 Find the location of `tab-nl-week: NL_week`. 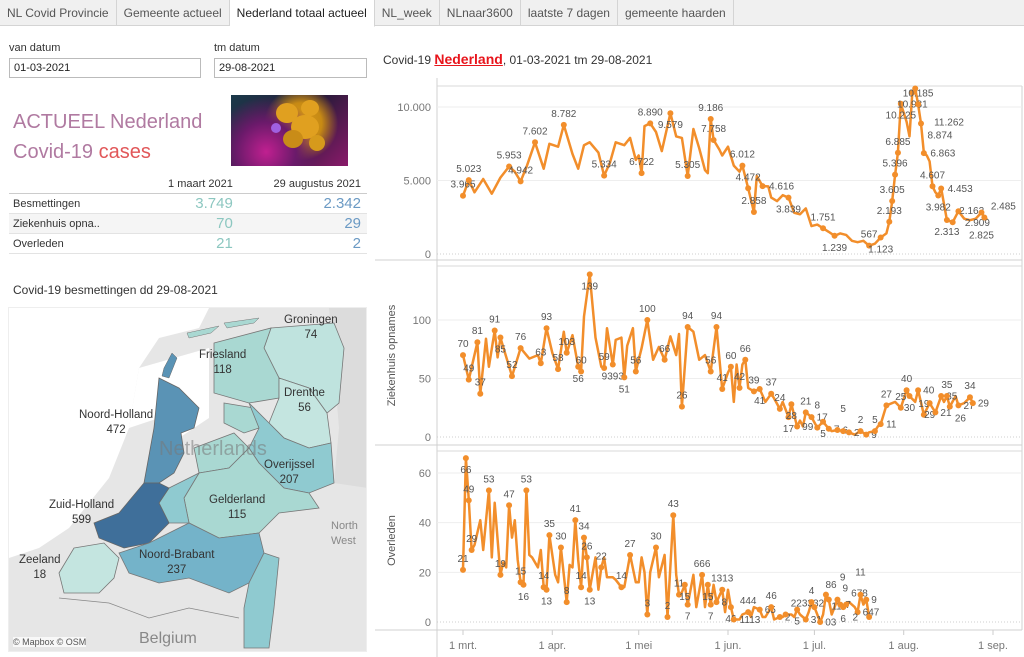

tab-nl-week: NL_week is located at coordinates (407, 13).